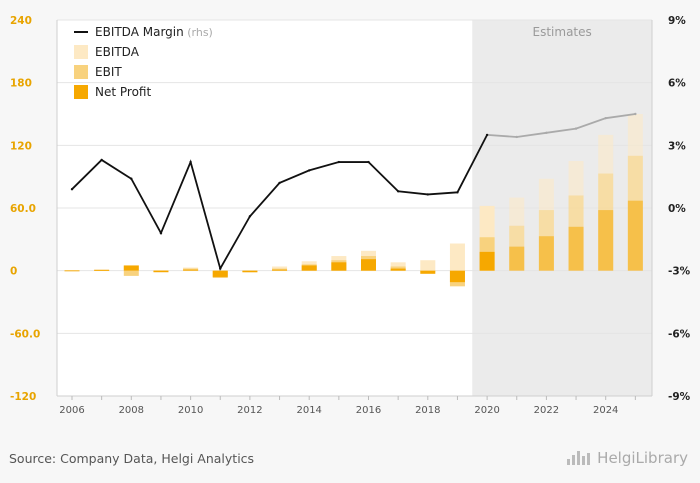 The height and width of the screenshot is (483, 700). Describe the element at coordinates (25, 334) in the screenshot. I see `left-axis-tick-label: -60.0` at that location.